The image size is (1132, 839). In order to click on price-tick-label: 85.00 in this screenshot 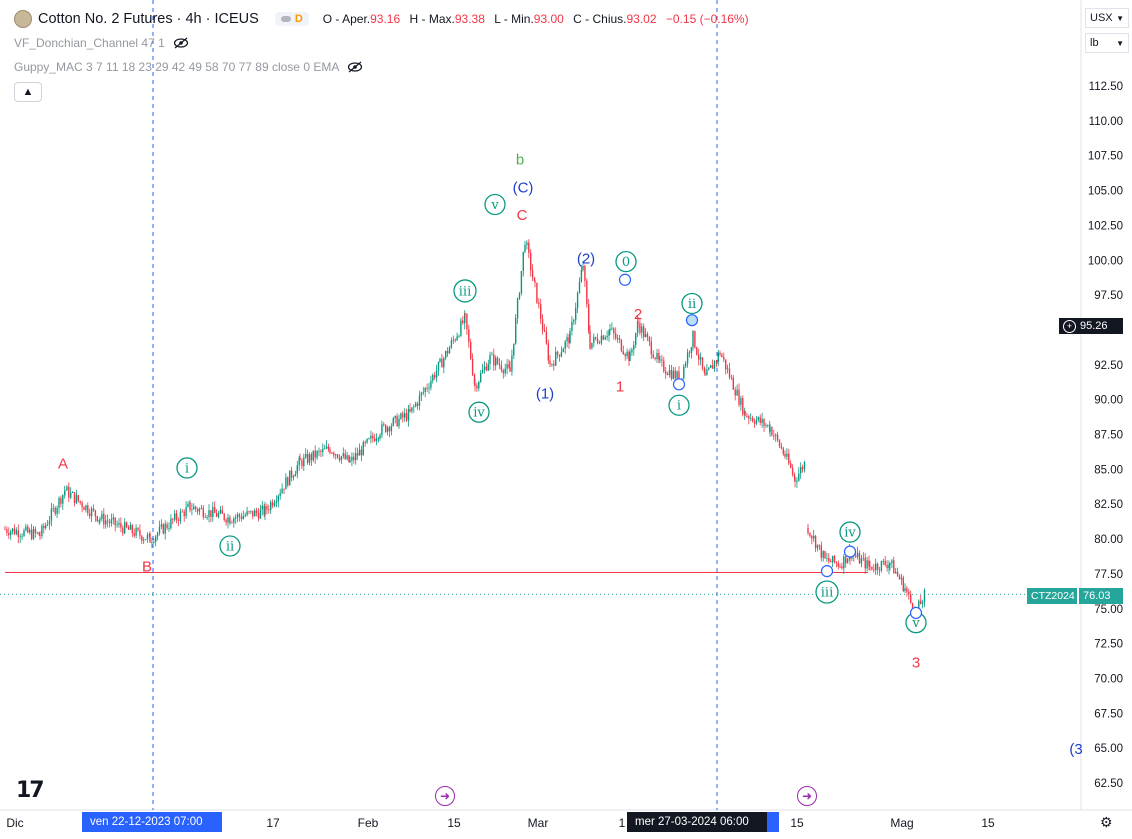, I will do `click(1108, 470)`.